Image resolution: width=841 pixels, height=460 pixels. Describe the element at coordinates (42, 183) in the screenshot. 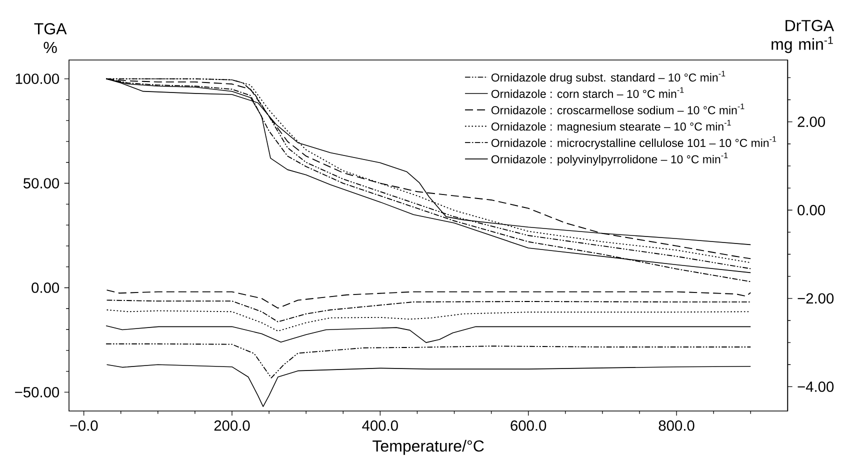

I see `y-tick-label: 50.00` at that location.